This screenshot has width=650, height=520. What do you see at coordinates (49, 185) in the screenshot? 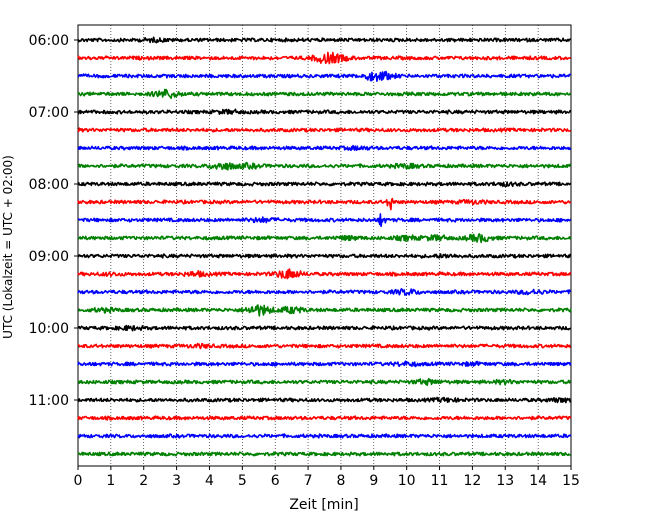
I see `y-tick-label: 08:00` at bounding box center [49, 185].